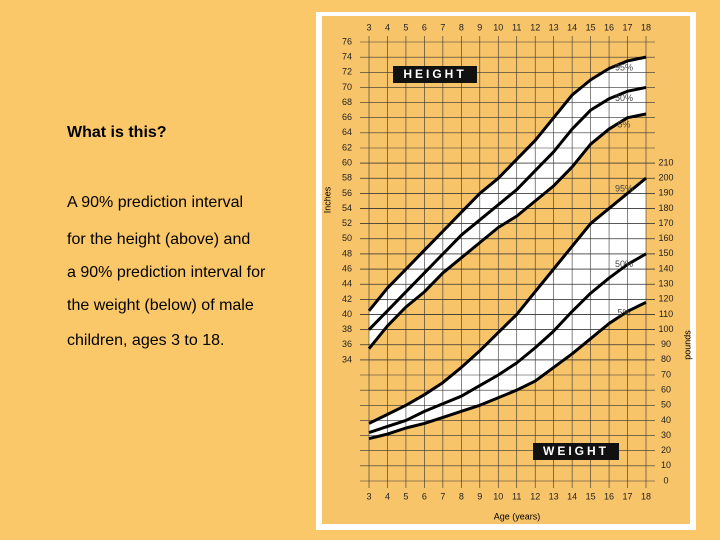  Describe the element at coordinates (347, 314) in the screenshot. I see `y-tick-label: 40` at that location.